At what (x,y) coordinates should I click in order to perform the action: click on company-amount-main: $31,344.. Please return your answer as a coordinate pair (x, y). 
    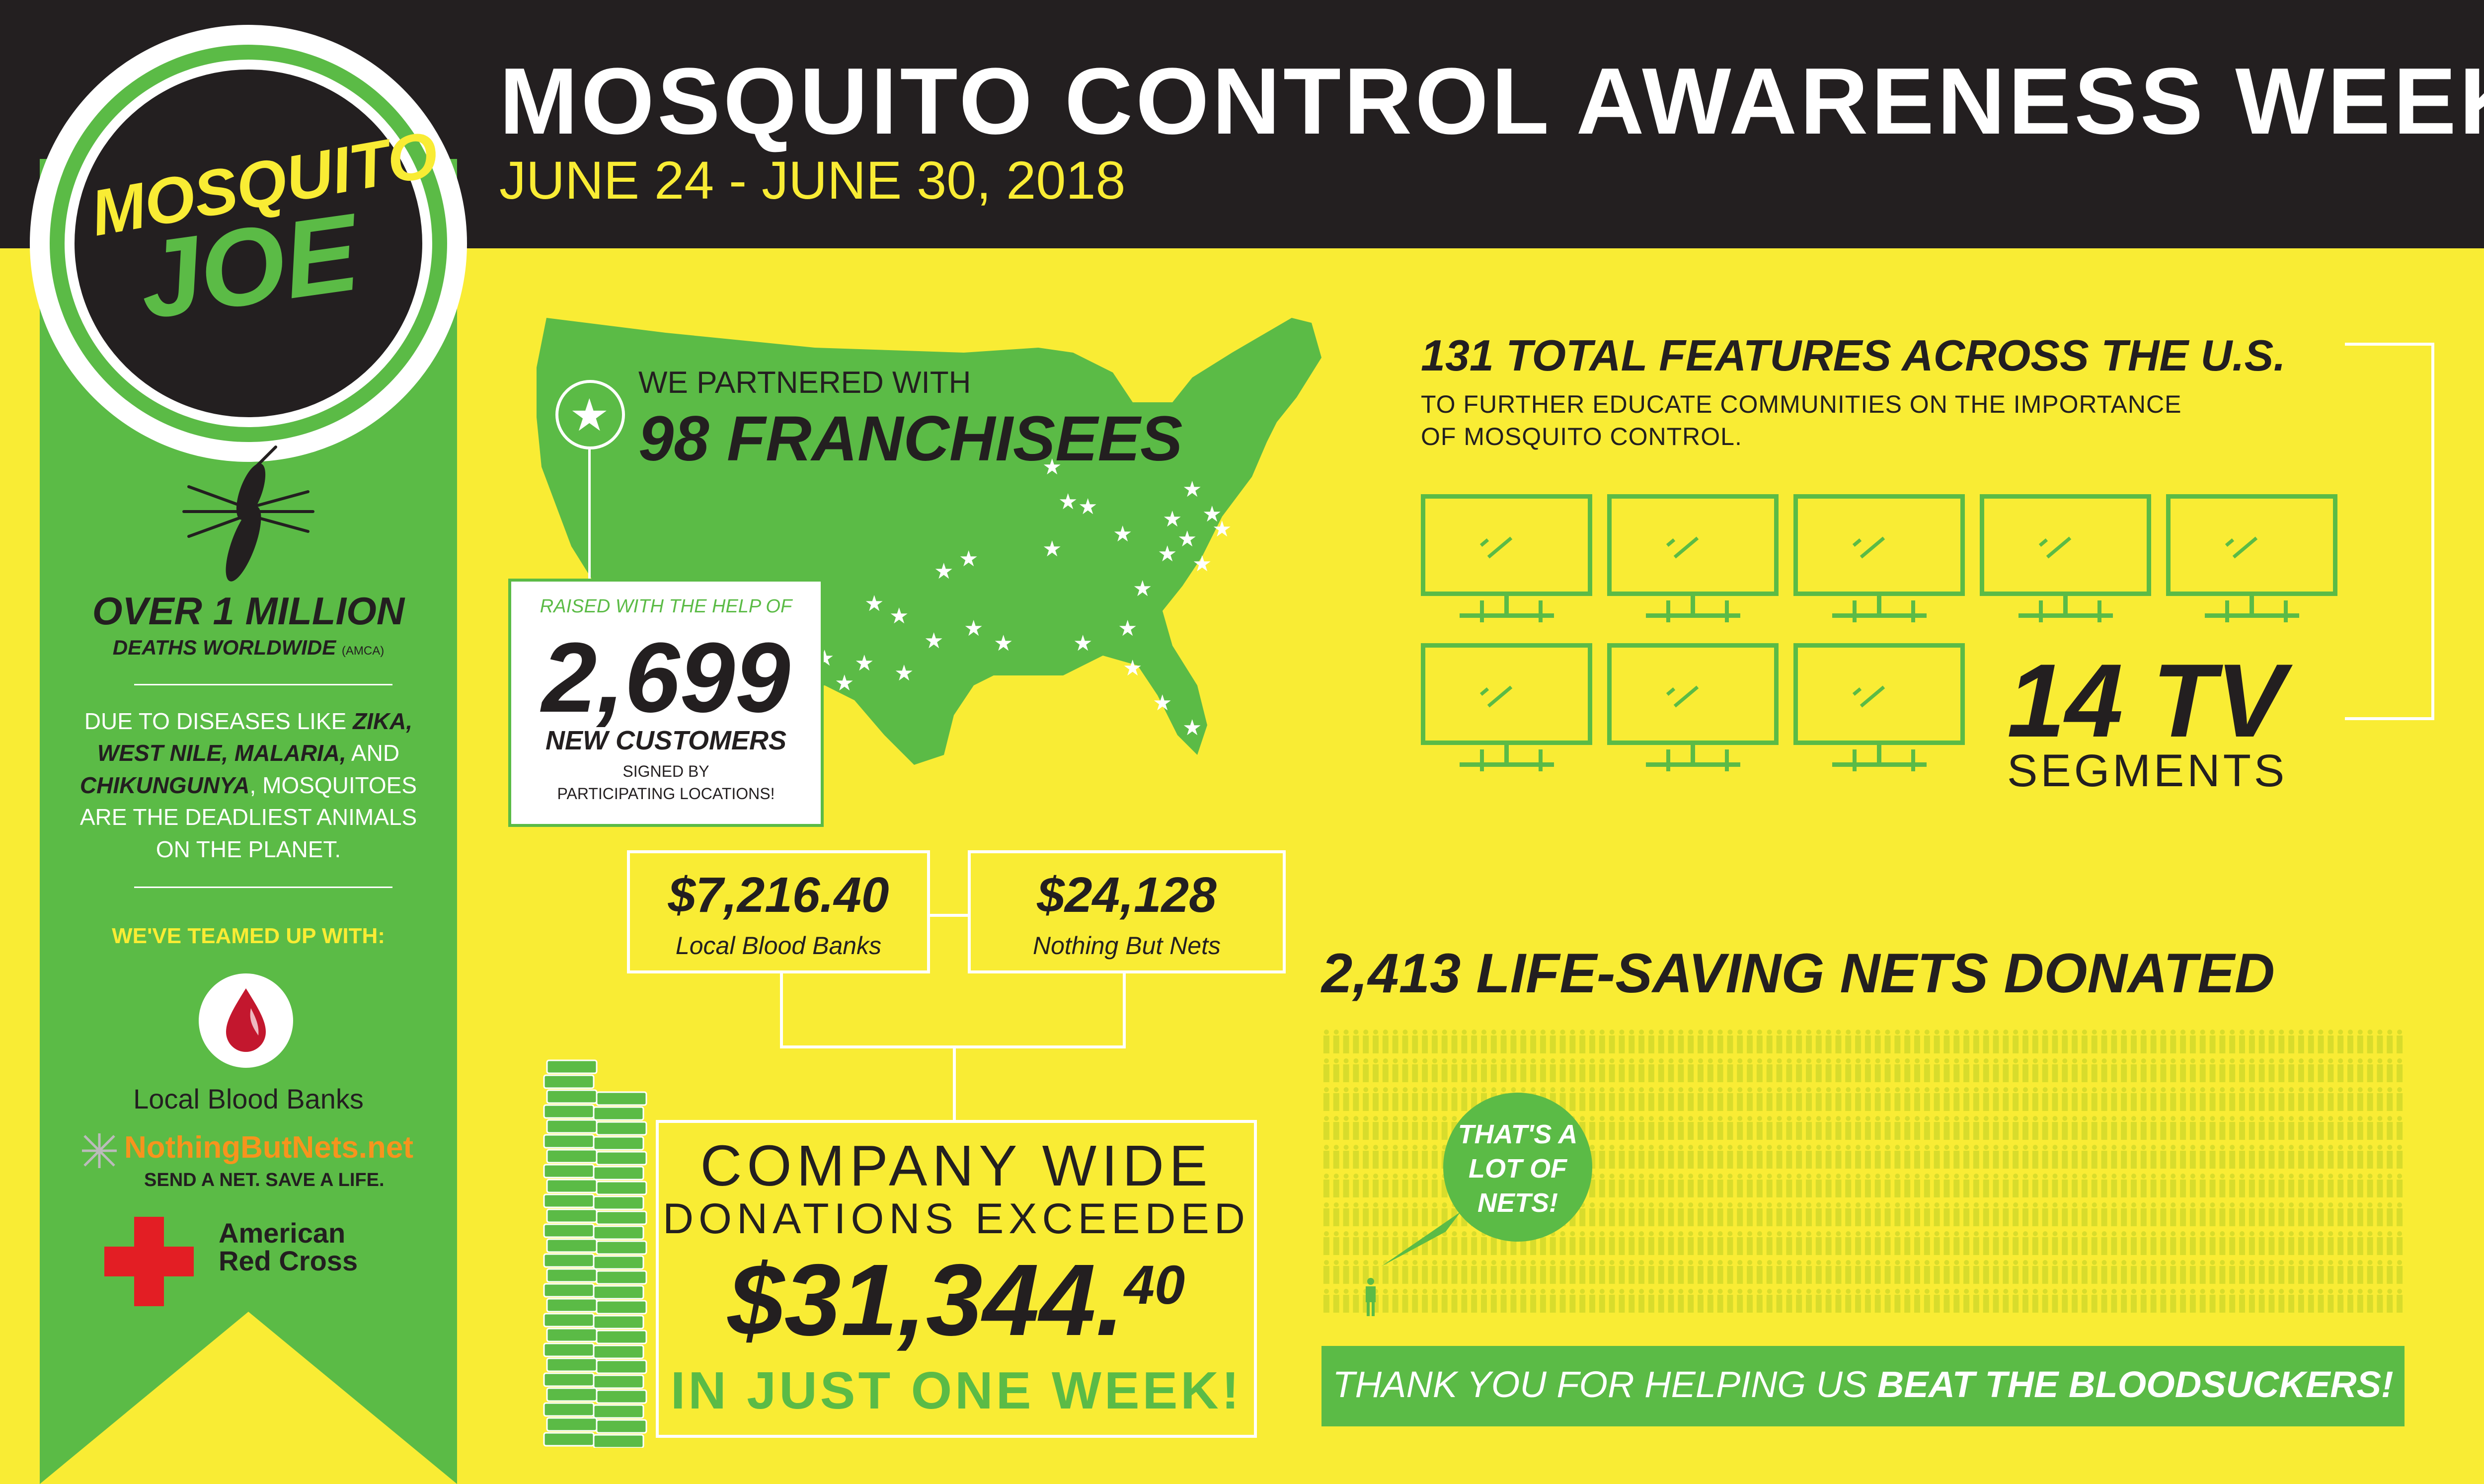
    Looking at the image, I should click on (926, 1300).